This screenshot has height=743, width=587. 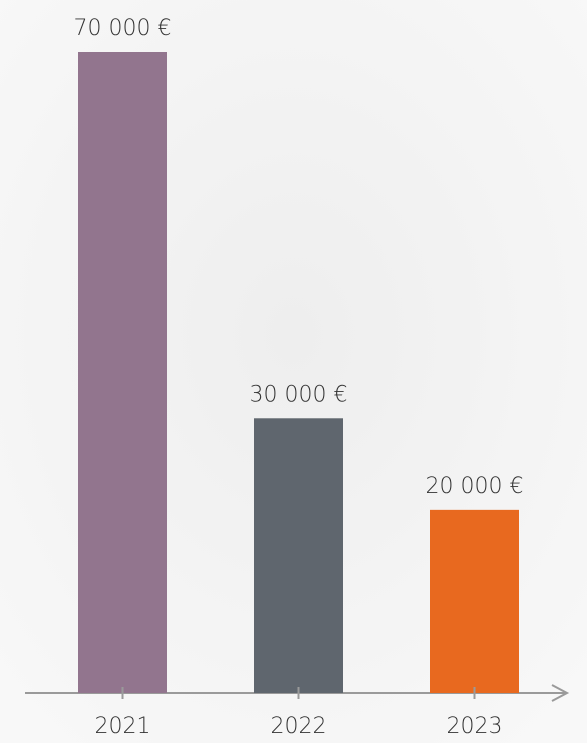 I want to click on x-tick-label: 2023, so click(x=475, y=726).